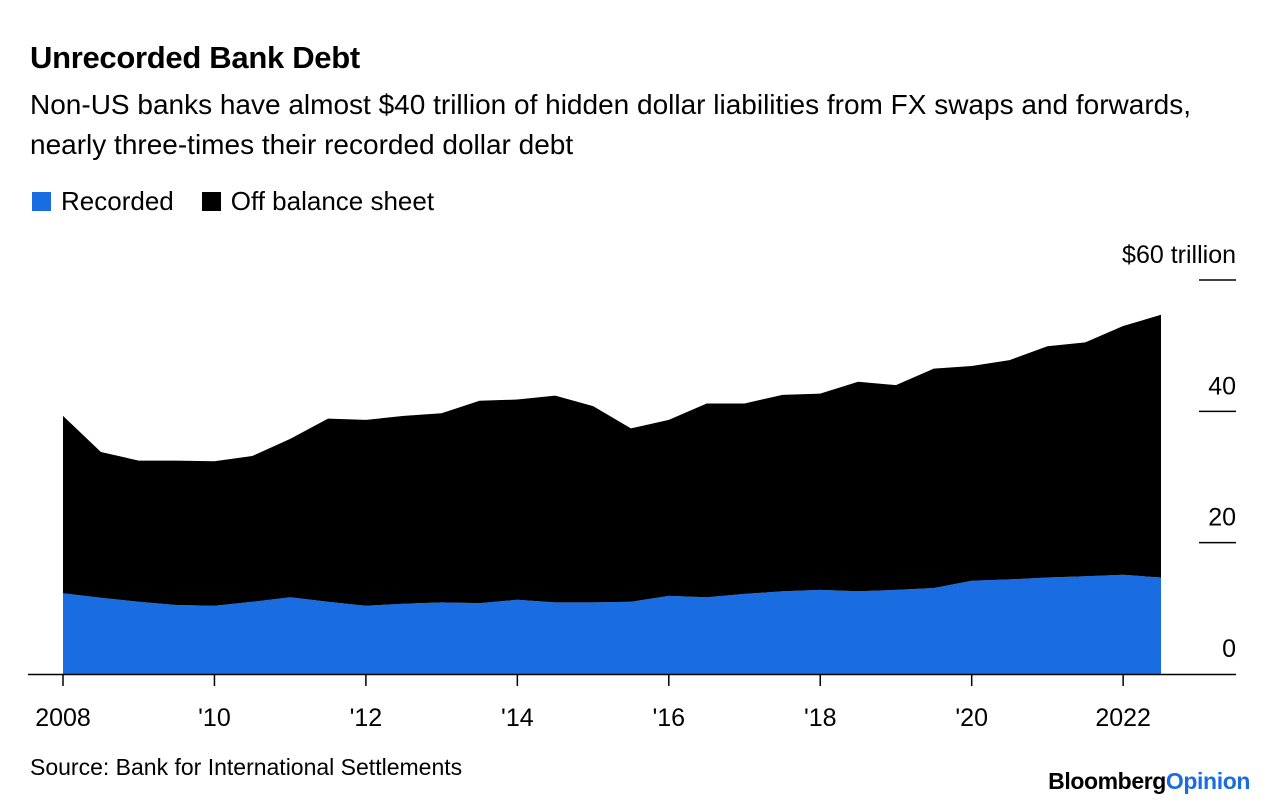  What do you see at coordinates (1107, 781) in the screenshot?
I see `logo-bloomberg: Bloomberg` at bounding box center [1107, 781].